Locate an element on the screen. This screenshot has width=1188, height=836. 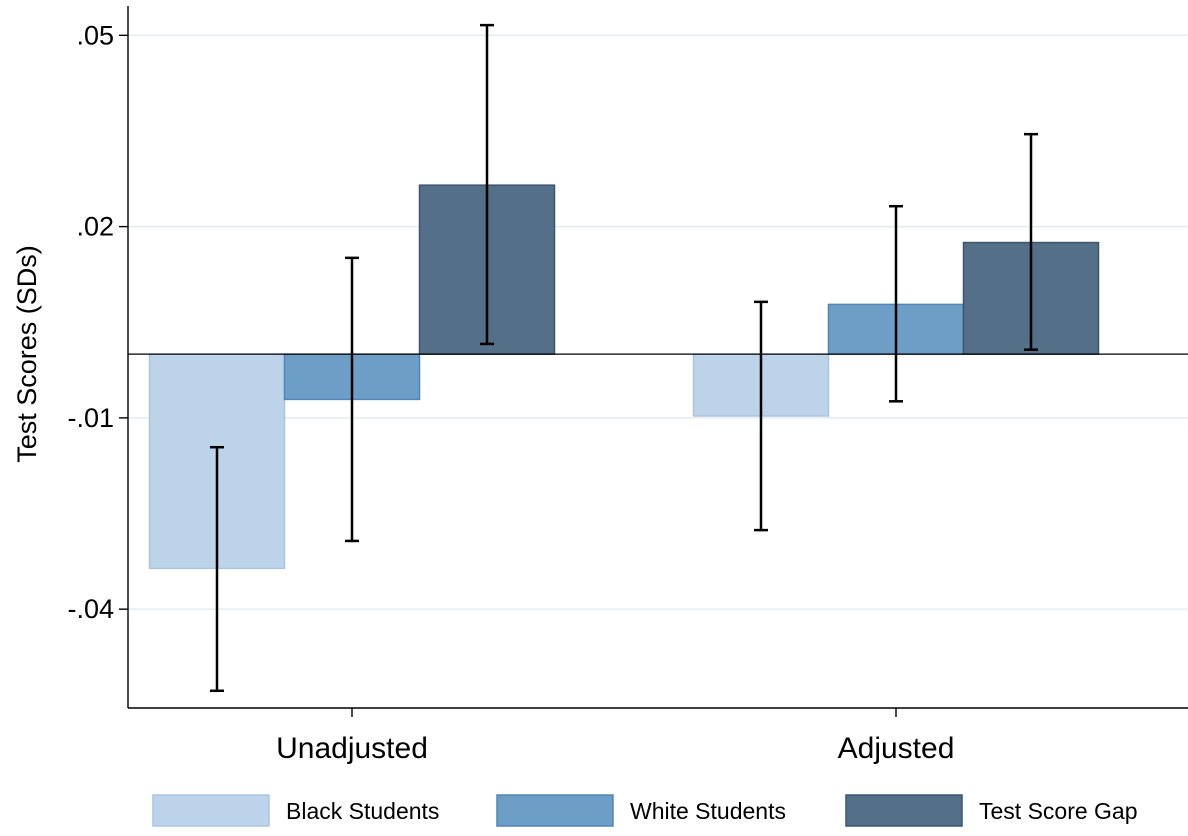
y-tick-label: .02 is located at coordinates (95, 227).